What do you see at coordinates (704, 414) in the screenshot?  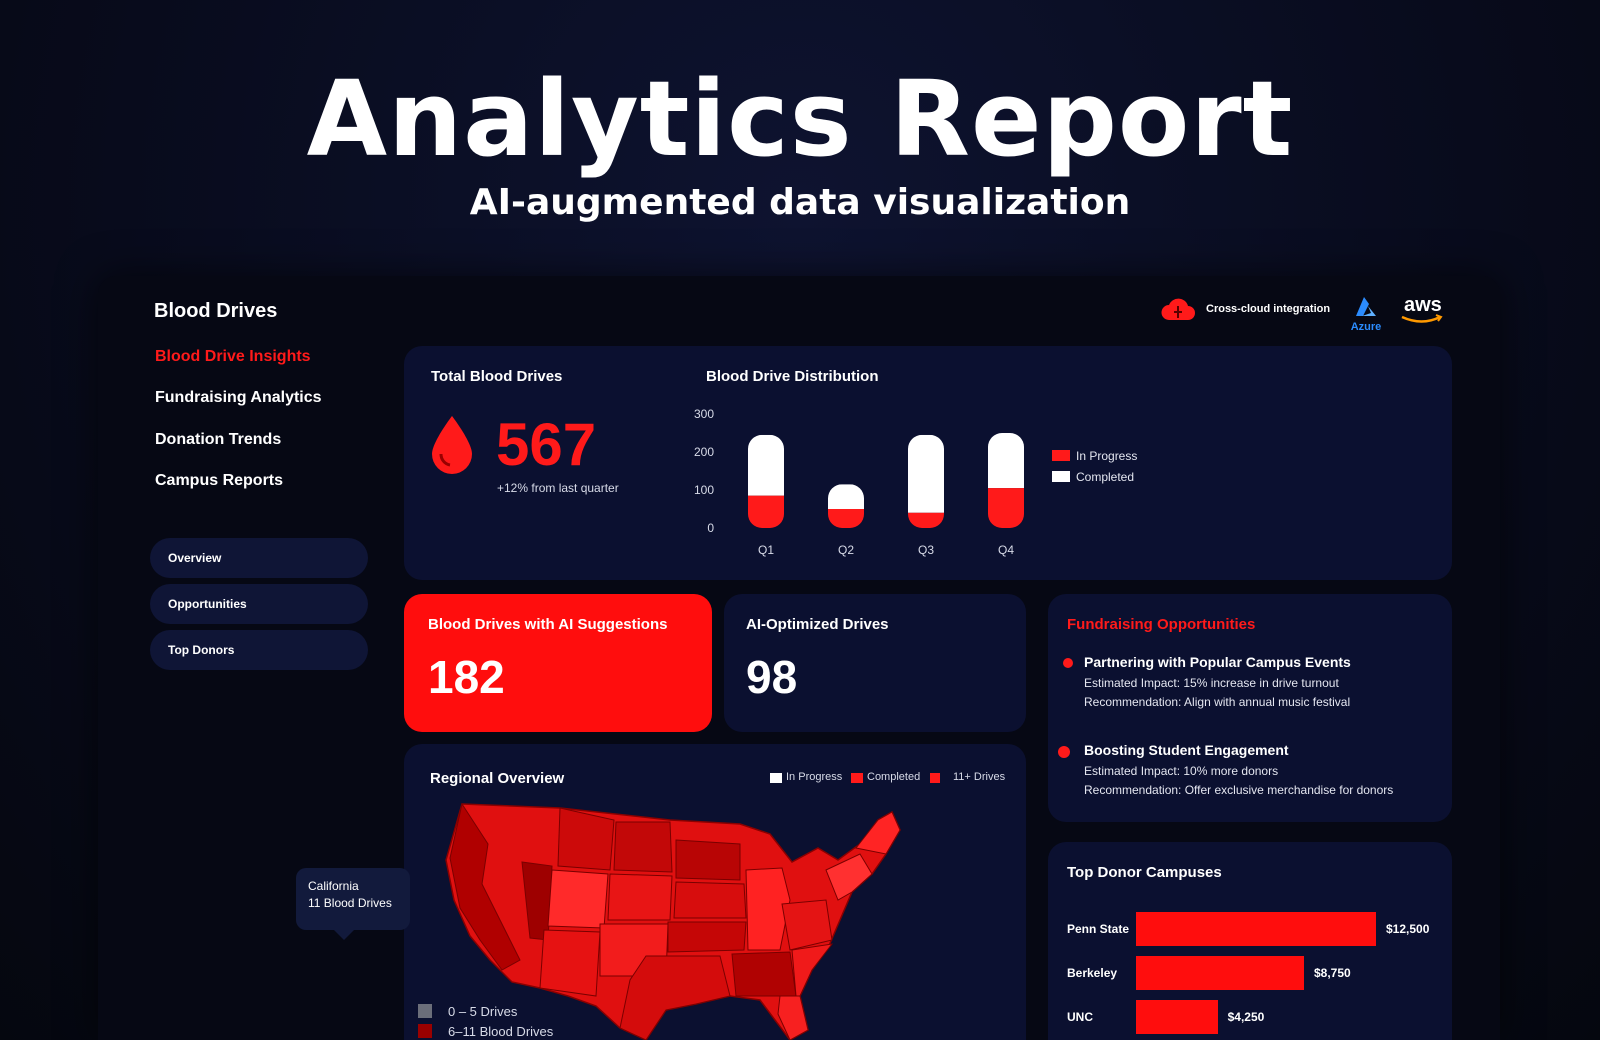 I see `y-tick-label: 300` at bounding box center [704, 414].